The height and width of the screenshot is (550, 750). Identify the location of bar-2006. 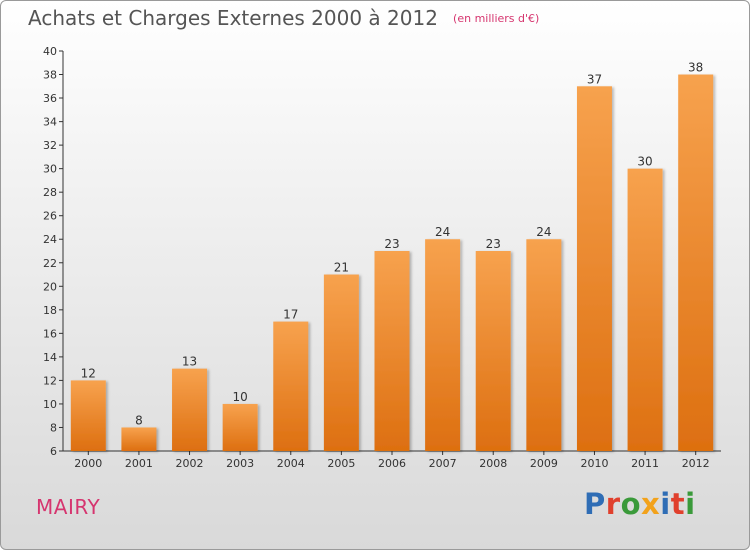
(392, 351).